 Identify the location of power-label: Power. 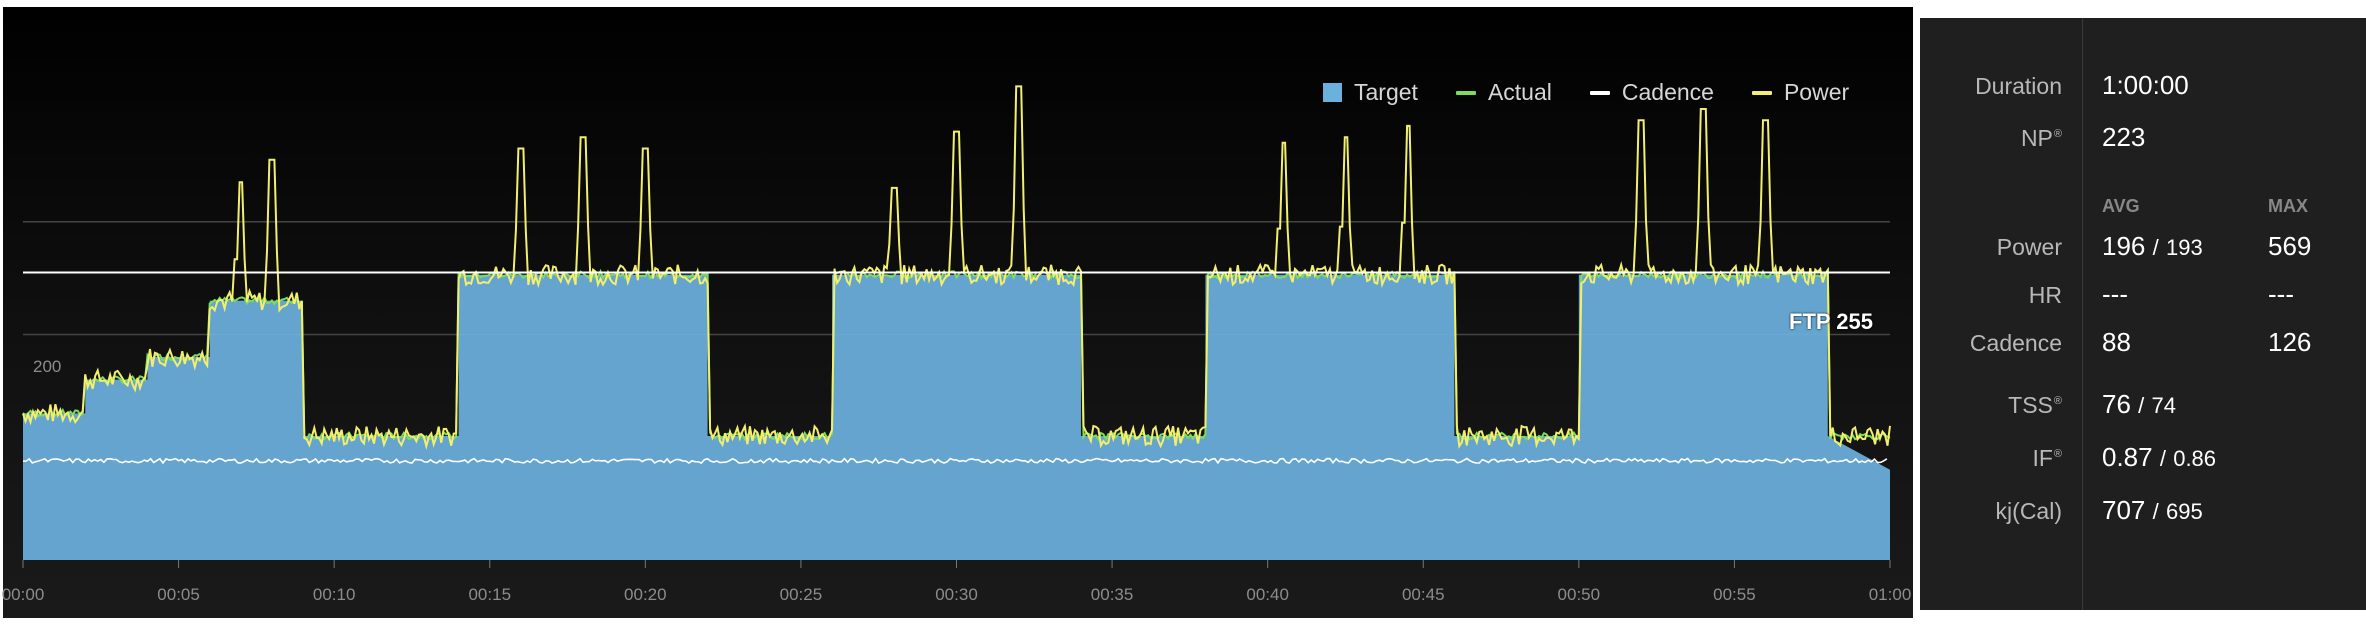
(2029, 247).